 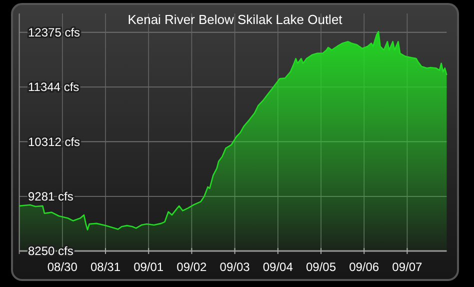 What do you see at coordinates (54, 87) in the screenshot?
I see `y-tick-label: 11344 cfs` at bounding box center [54, 87].